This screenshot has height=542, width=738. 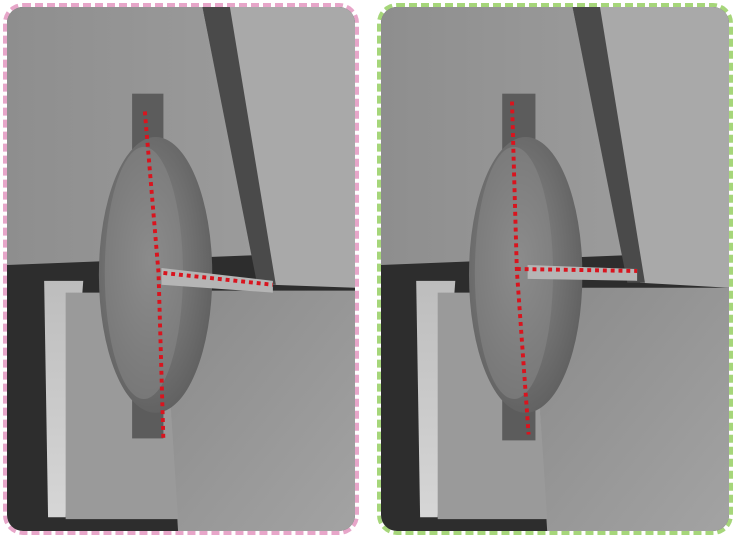 I want to click on trace-vertical, so click(x=520, y=268).